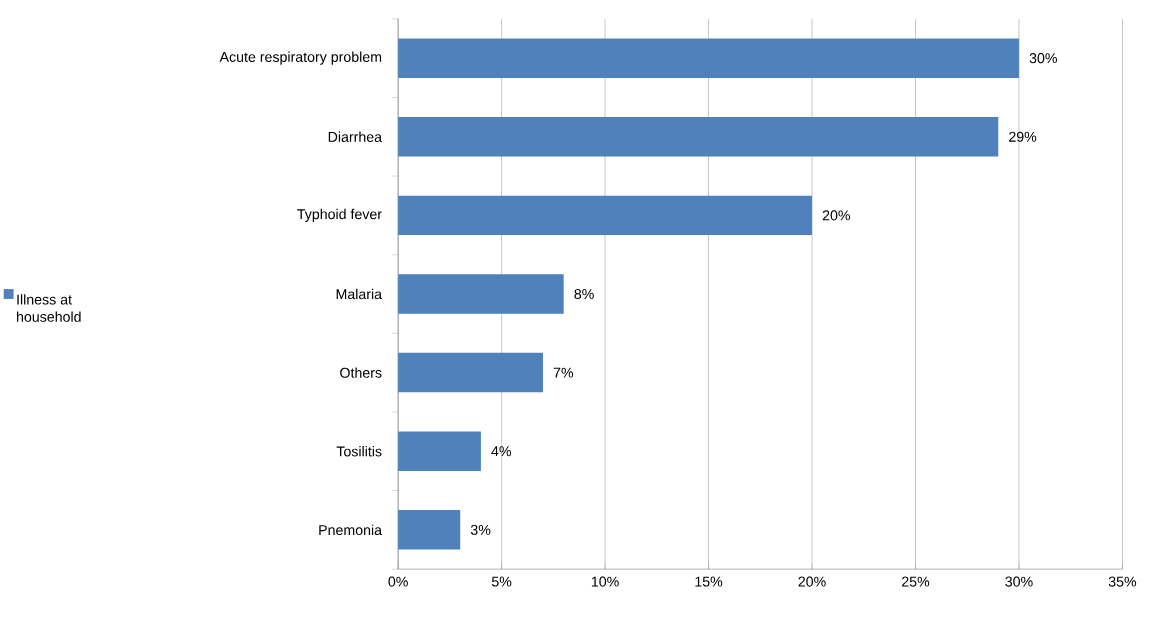 Image resolution: width=1157 pixels, height=628 pixels. What do you see at coordinates (351, 529) in the screenshot?
I see `y-tick-label: Pnemonia` at bounding box center [351, 529].